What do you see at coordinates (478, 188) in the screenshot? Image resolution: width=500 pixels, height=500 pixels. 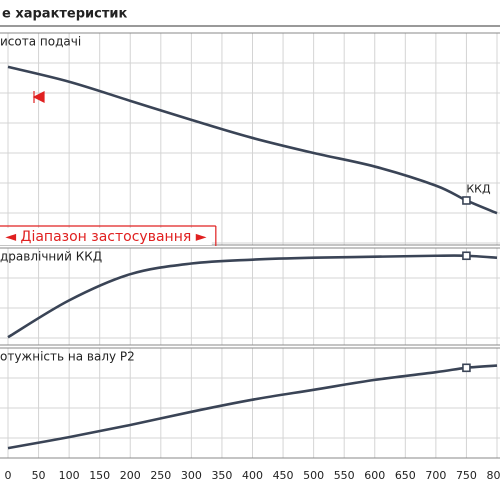 I see `marker-label: ККД` at bounding box center [478, 188].